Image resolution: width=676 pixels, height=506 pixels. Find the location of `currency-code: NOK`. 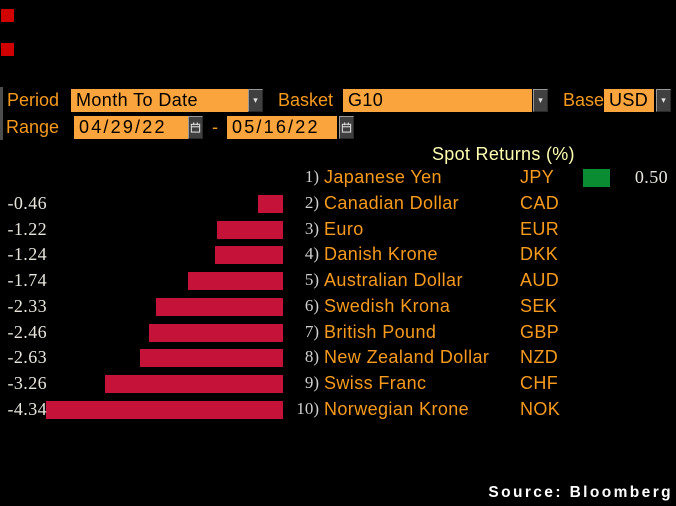

currency-code: NOK is located at coordinates (540, 409).